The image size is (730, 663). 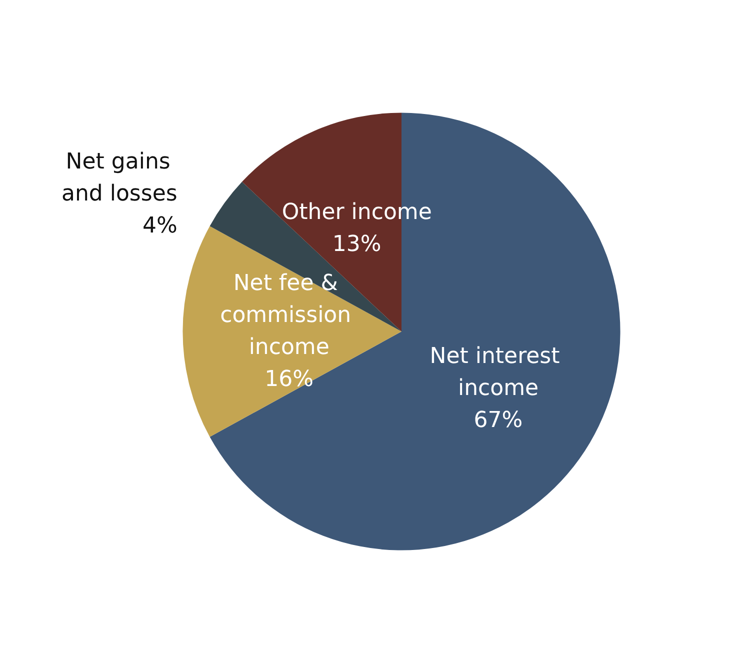 I want to click on data-label: 16%, so click(x=289, y=379).